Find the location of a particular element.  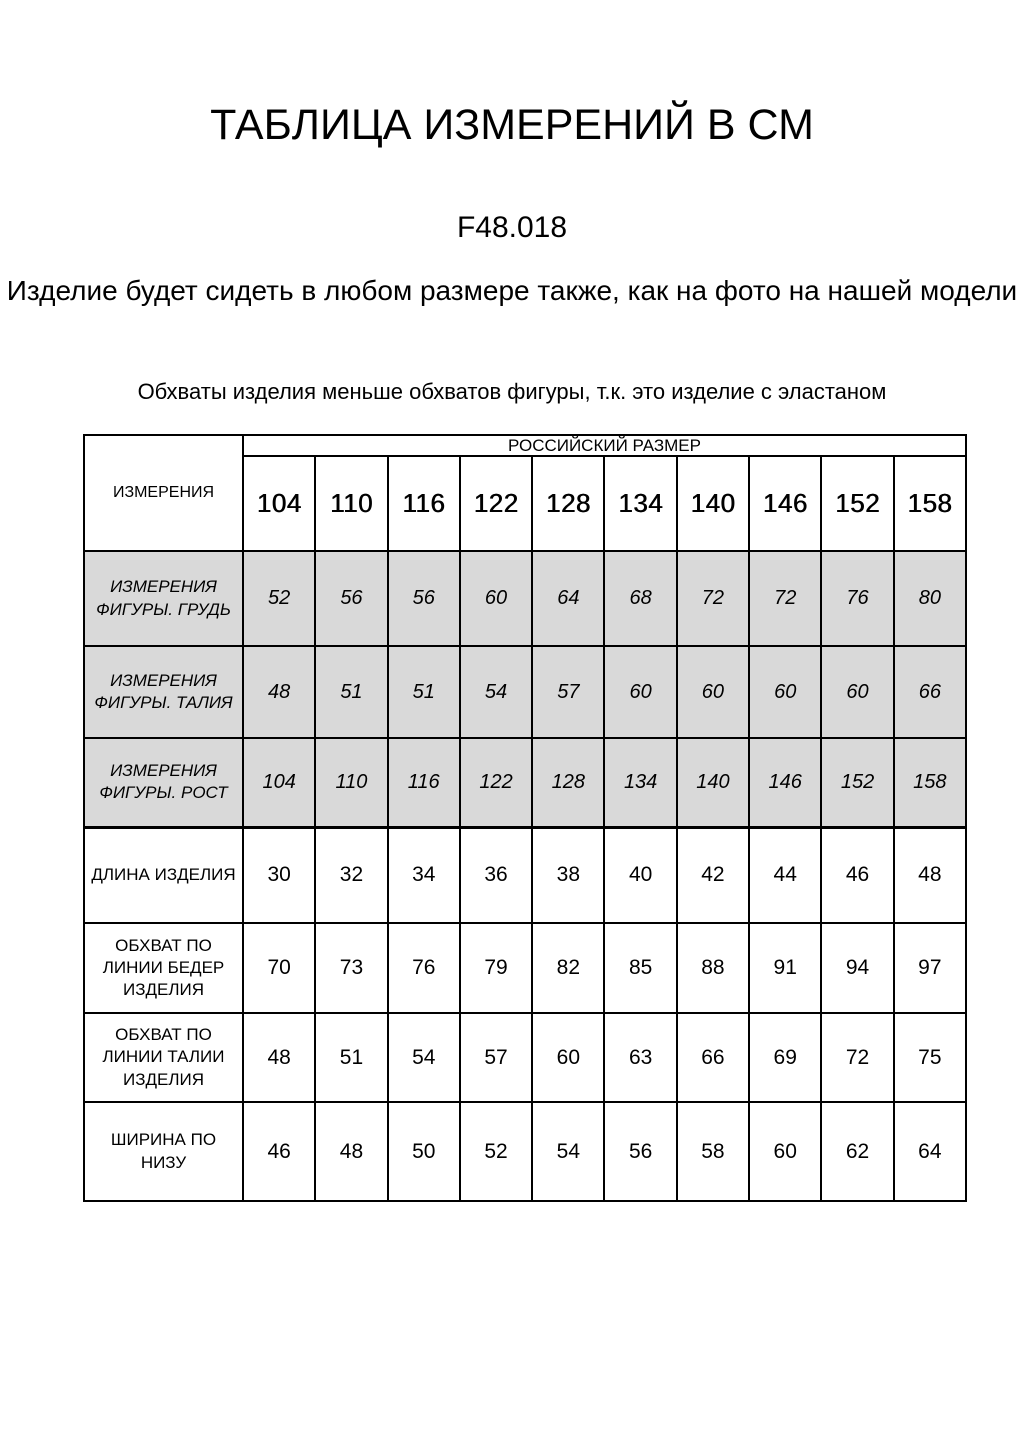

value-cell: 122 is located at coordinates (496, 782).